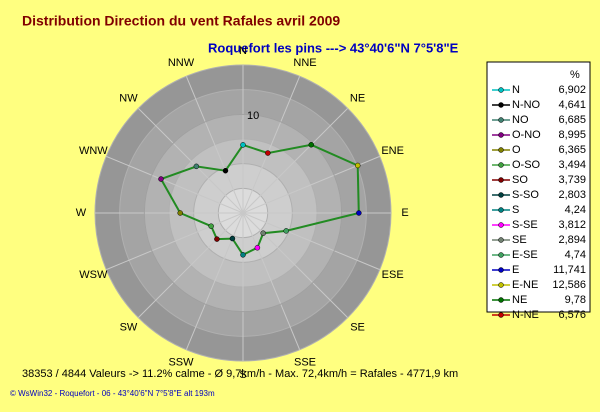  What do you see at coordinates (525, 255) in the screenshot?
I see `legend-name: E-SE` at bounding box center [525, 255].